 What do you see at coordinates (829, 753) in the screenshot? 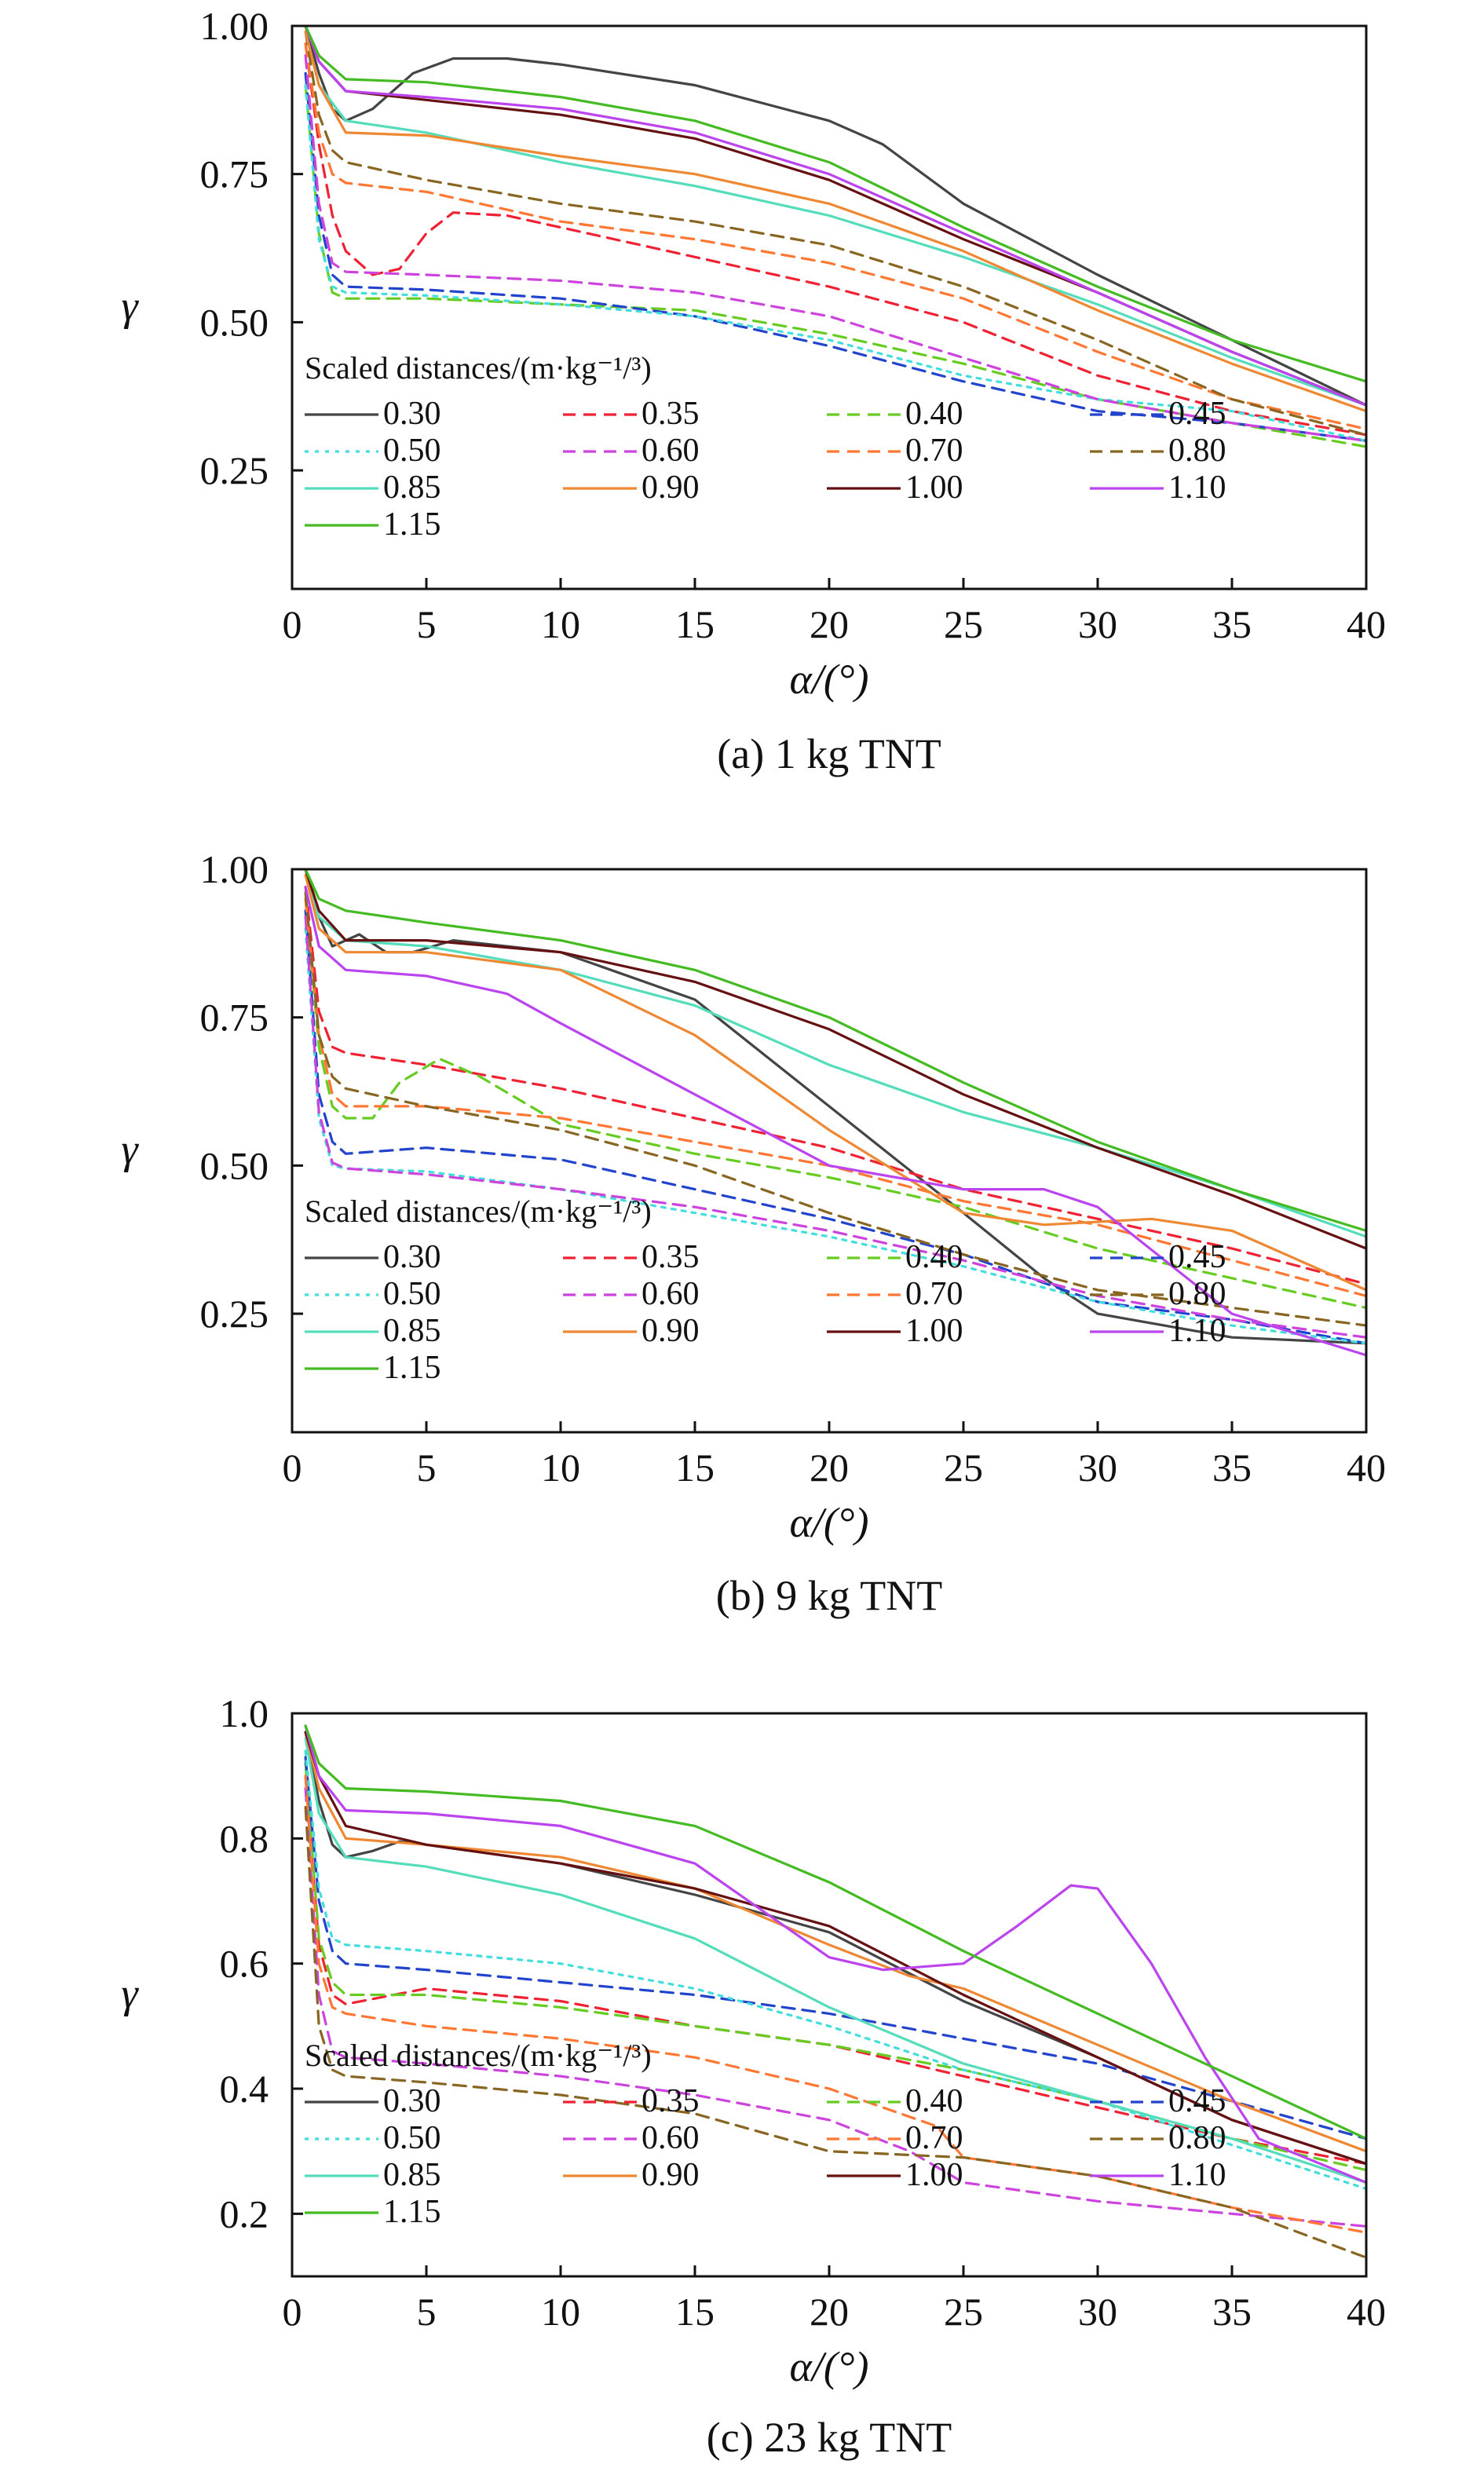
I see `panel-caption: (a) 1 kg TNT` at bounding box center [829, 753].